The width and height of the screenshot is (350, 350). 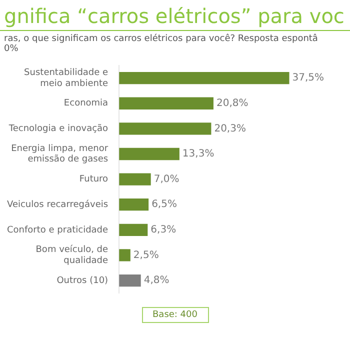 What do you see at coordinates (58, 230) in the screenshot?
I see `y-tick-label: Conforto e praticidade` at bounding box center [58, 230].